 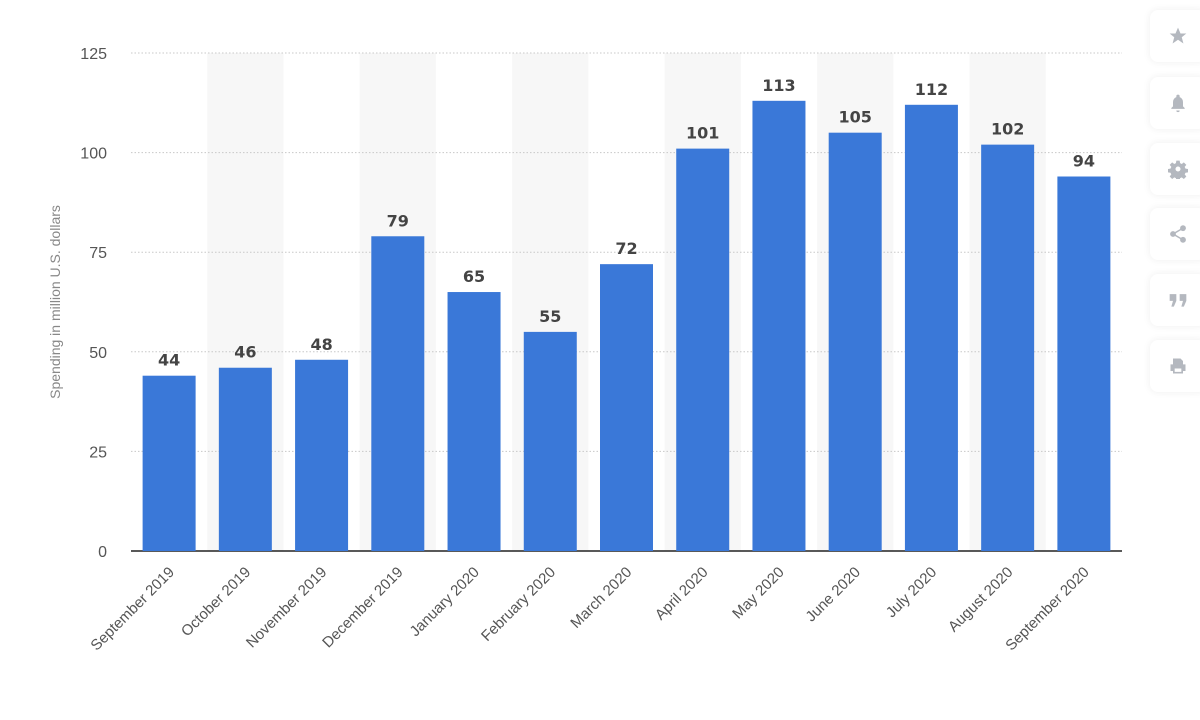 What do you see at coordinates (98, 353) in the screenshot?
I see `y-tick-label: 50` at bounding box center [98, 353].